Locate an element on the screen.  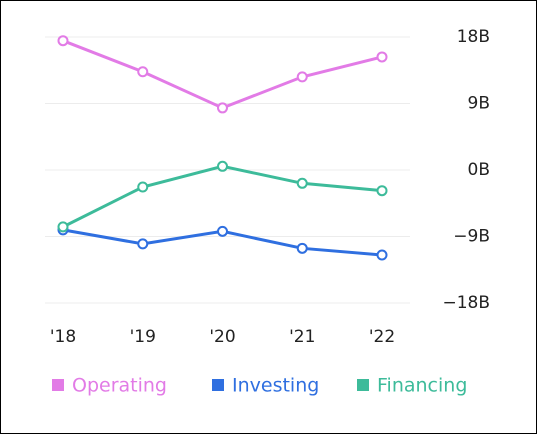
y-tick-label: −9B is located at coordinates (471, 237).